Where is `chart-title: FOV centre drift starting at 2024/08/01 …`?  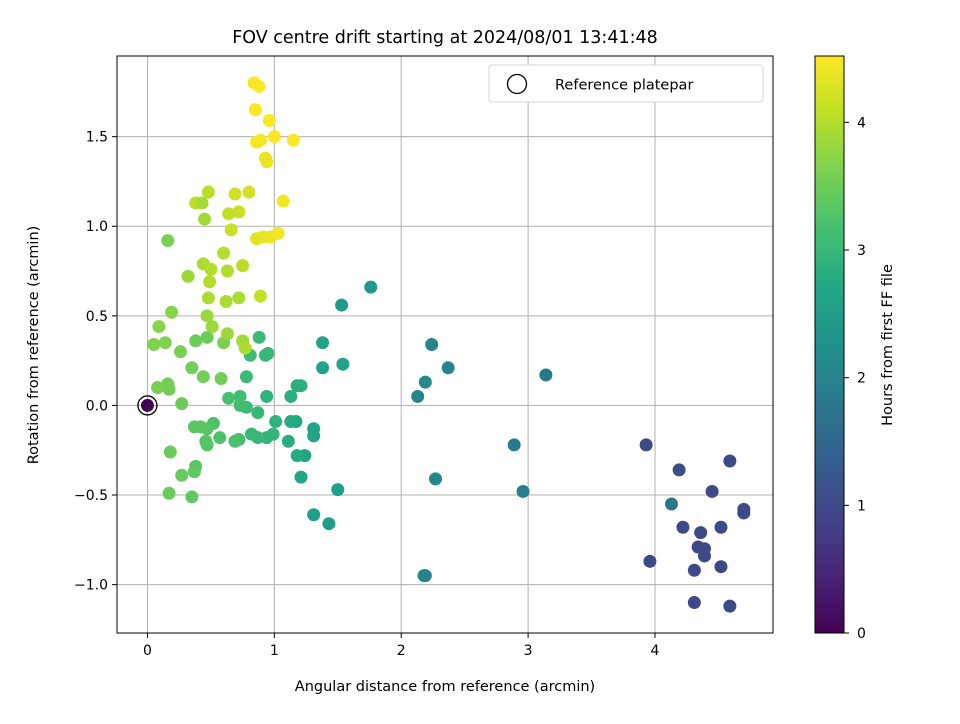
chart-title: FOV centre drift starting at 2024/08/01 … is located at coordinates (445, 38).